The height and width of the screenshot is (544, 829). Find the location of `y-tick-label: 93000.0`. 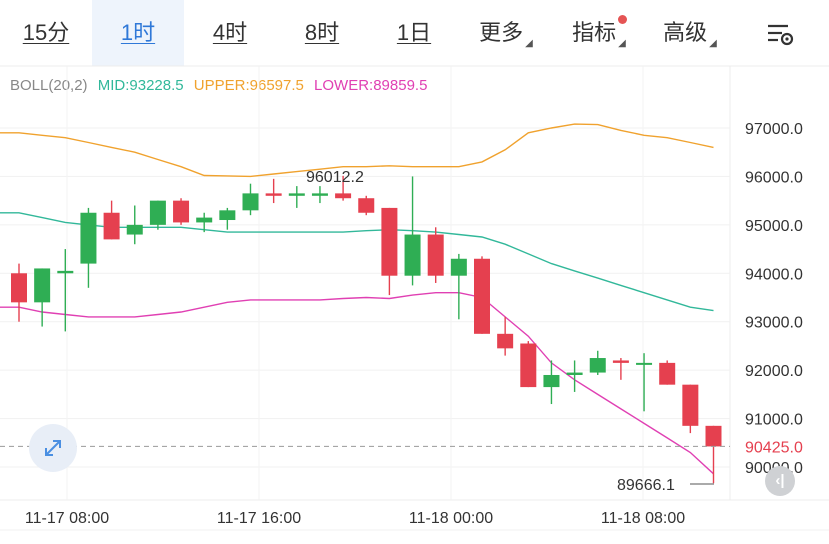

y-tick-label: 93000.0 is located at coordinates (774, 323).